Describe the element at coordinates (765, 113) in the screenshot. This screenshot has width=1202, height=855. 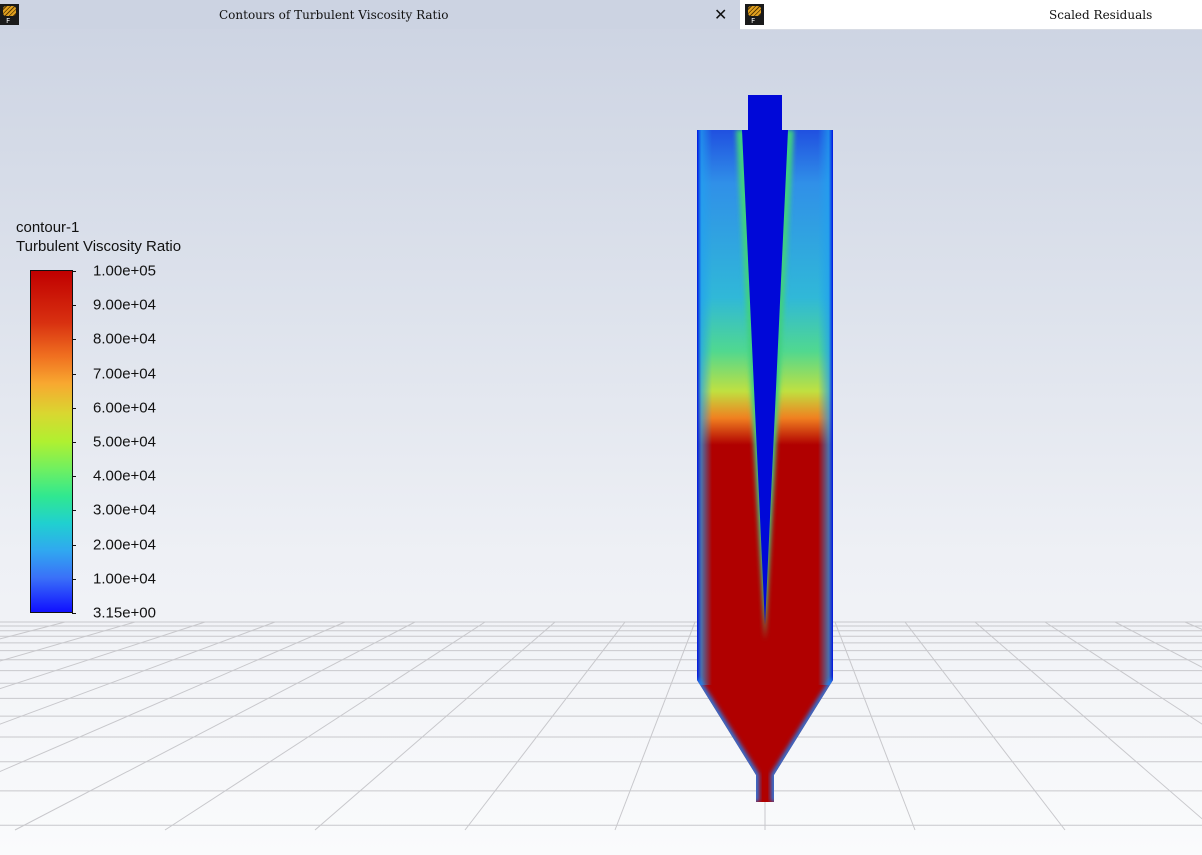
I see `vortex-finder` at that location.